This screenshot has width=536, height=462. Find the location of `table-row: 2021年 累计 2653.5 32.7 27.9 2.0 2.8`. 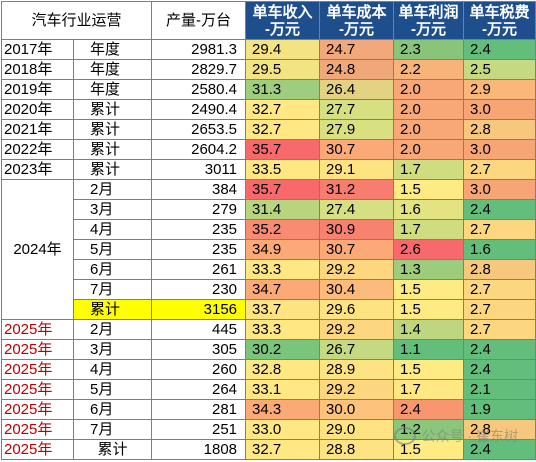

table-row: 2021年 累计 2653.5 32.7 27.9 2.0 2.8 is located at coordinates (268, 129).